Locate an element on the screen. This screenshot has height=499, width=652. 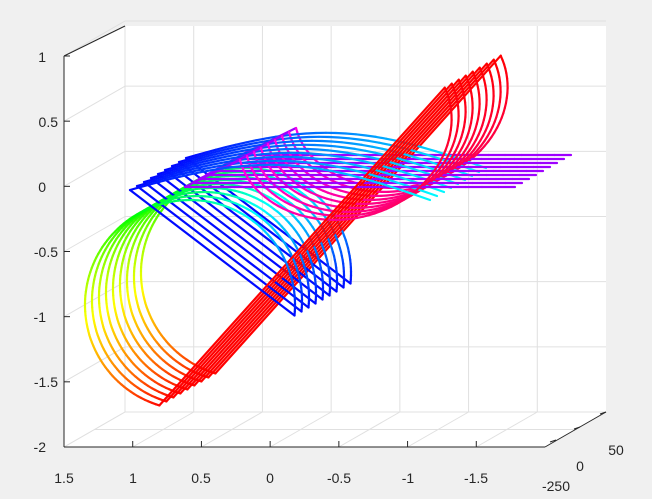
x-tick-label: 0 is located at coordinates (270, 478).